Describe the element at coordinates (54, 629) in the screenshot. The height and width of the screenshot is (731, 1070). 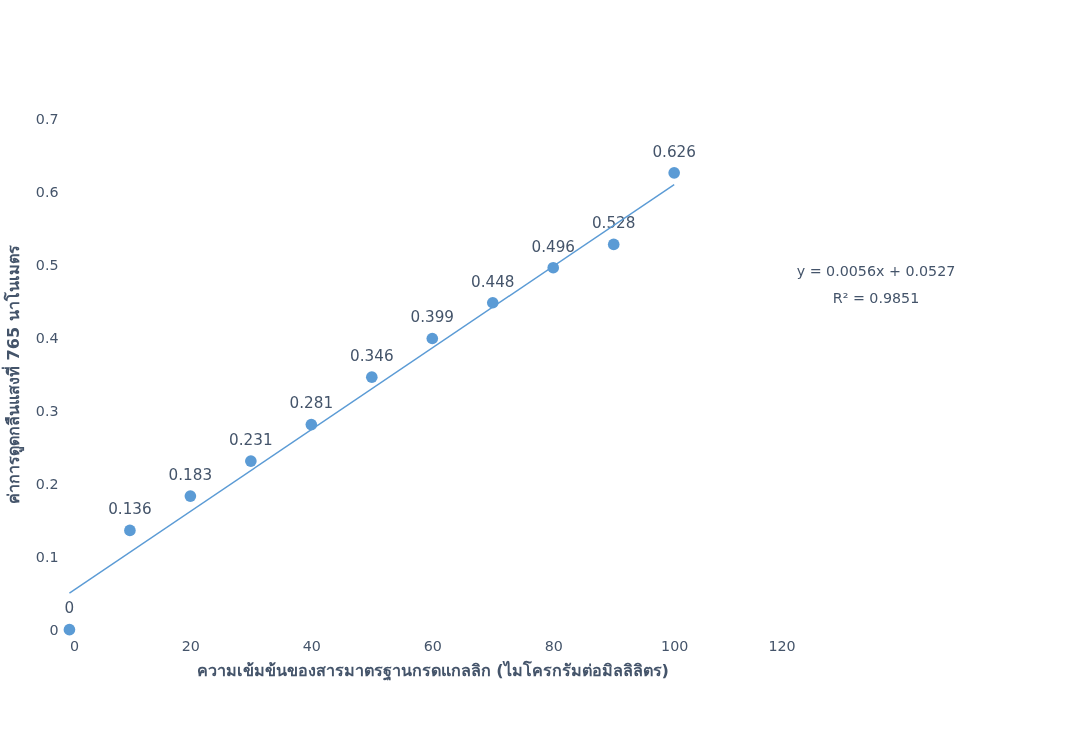
I see `y-tick-label: 0` at that location.